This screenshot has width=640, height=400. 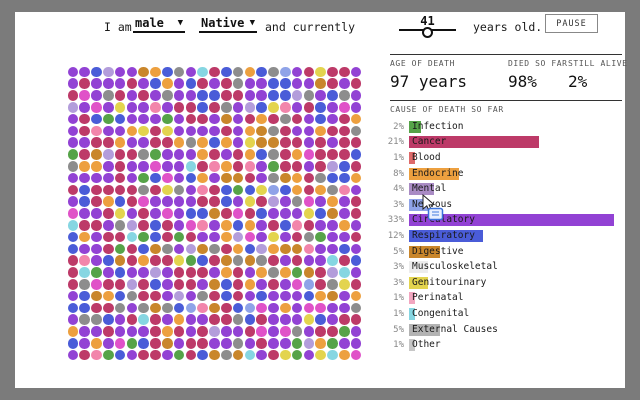 I want to click on cause-of-death-header: CAUSE OF DEATH SO FAR, so click(x=447, y=109).